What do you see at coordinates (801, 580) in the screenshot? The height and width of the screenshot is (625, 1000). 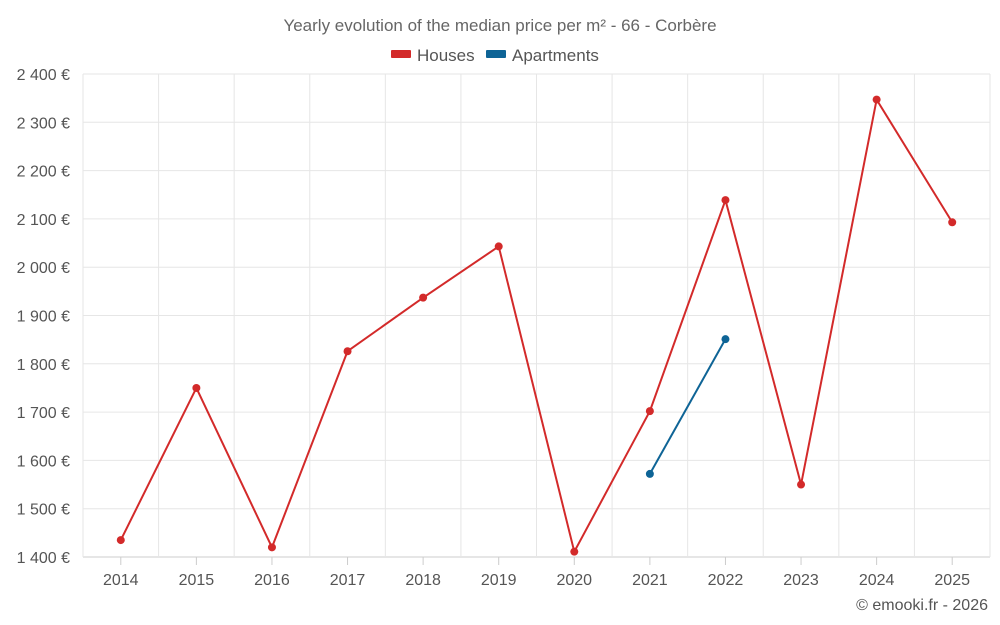 I see `x-tick-label: 2023` at bounding box center [801, 580].